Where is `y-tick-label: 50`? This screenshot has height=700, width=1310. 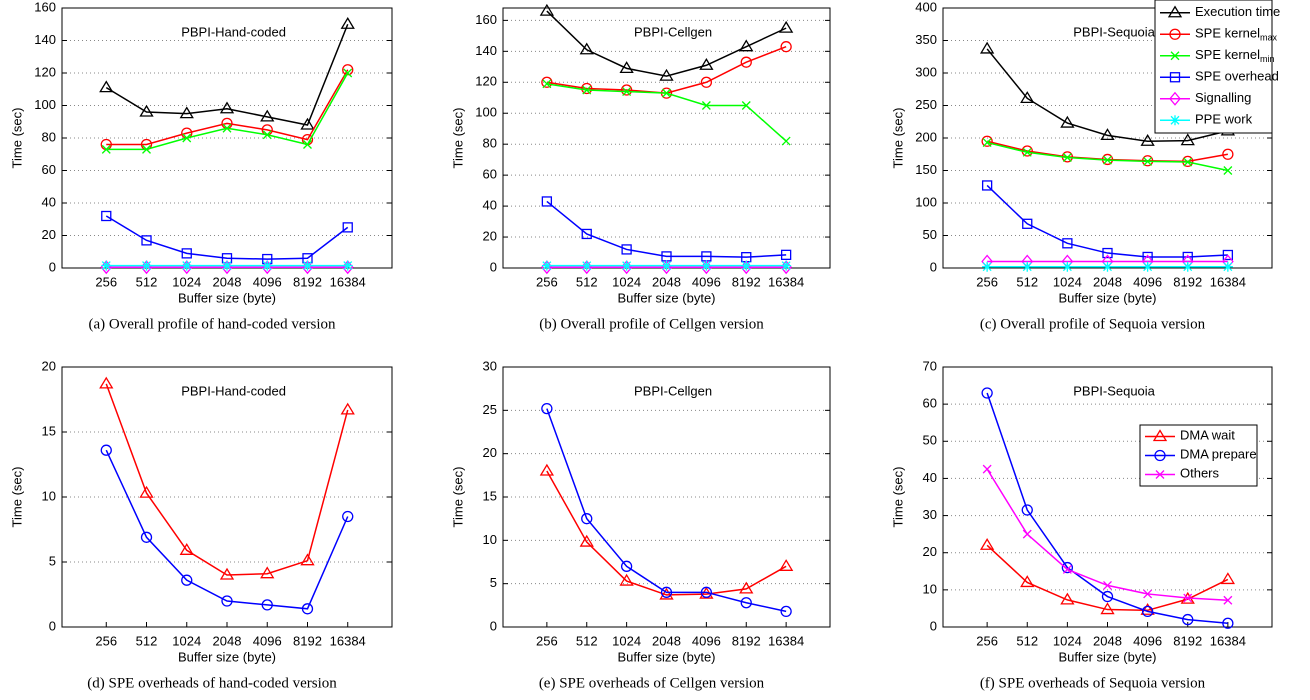
y-tick-label: 50 is located at coordinates (930, 440).